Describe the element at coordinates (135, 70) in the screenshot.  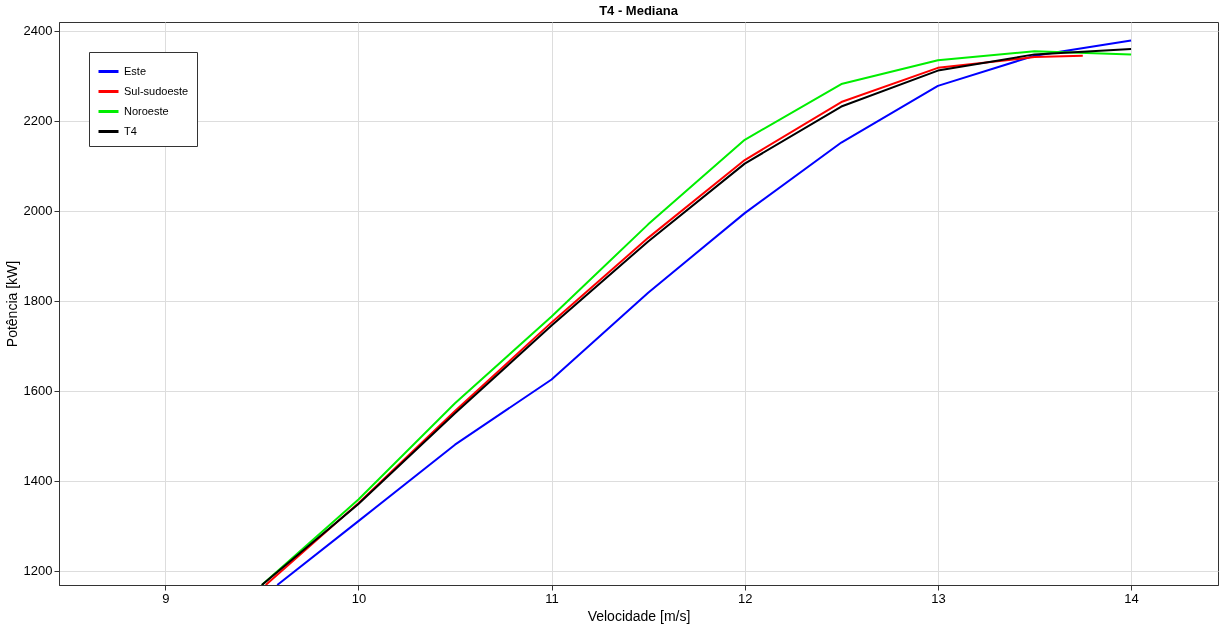
I see `legend-label: Este` at that location.